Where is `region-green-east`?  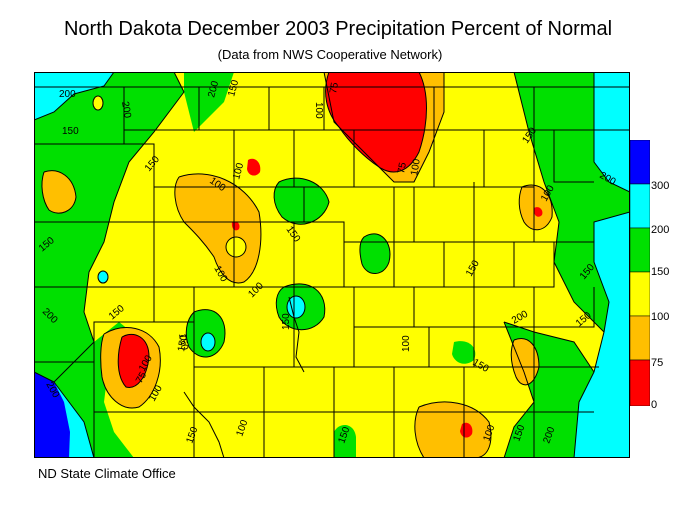 region-green-east is located at coordinates (572, 202).